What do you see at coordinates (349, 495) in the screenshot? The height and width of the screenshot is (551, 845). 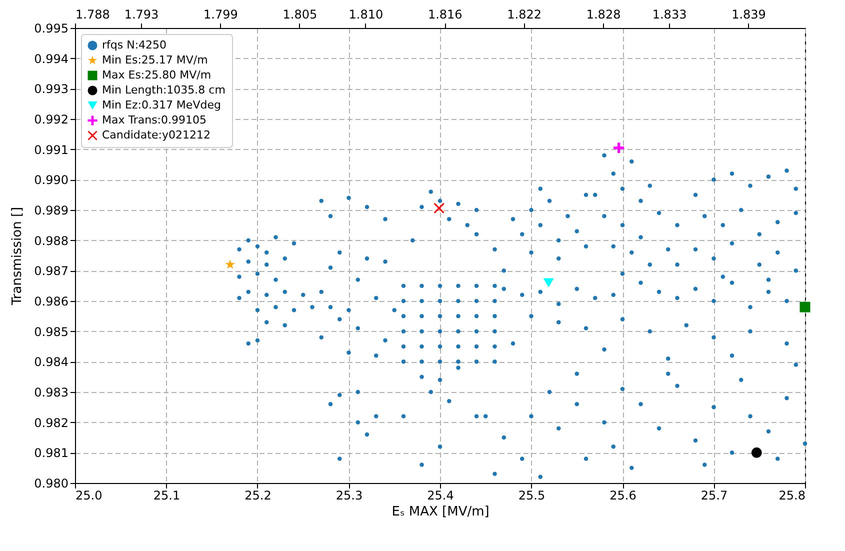 I see `x-tick-label: 25.3` at bounding box center [349, 495].